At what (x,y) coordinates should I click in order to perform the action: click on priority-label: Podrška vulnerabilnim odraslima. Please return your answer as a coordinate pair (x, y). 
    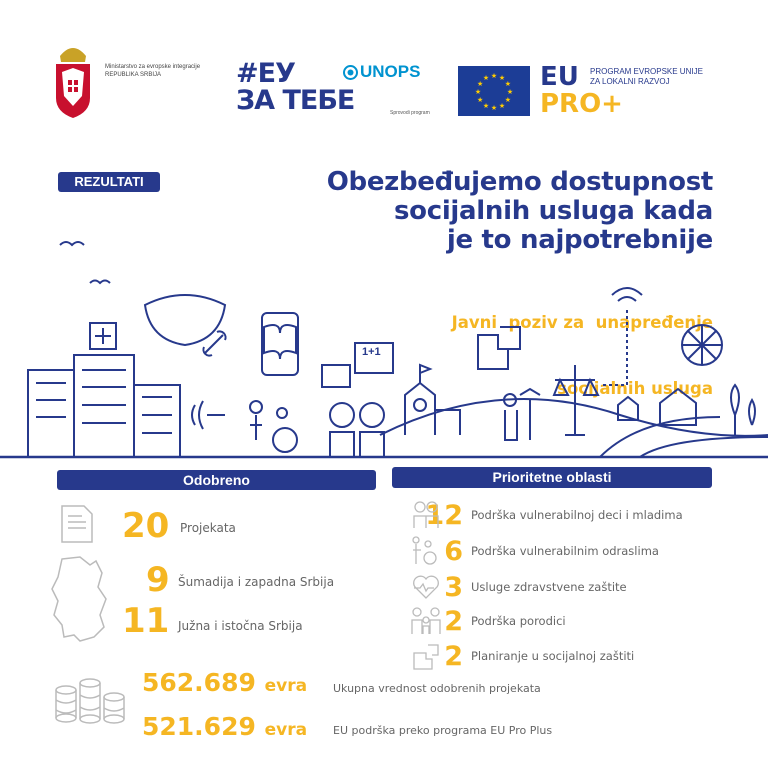
    Looking at the image, I should click on (565, 551).